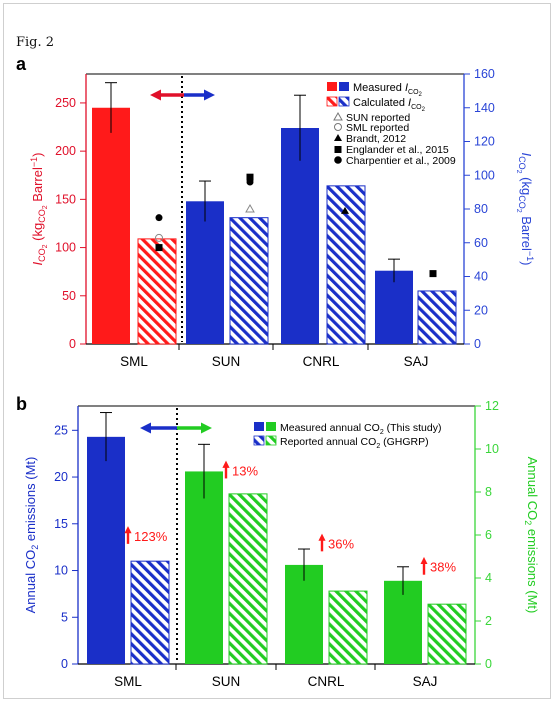 The height and width of the screenshot is (702, 554). Describe the element at coordinates (128, 681) in the screenshot. I see `x-label-b-sml: SML` at that location.